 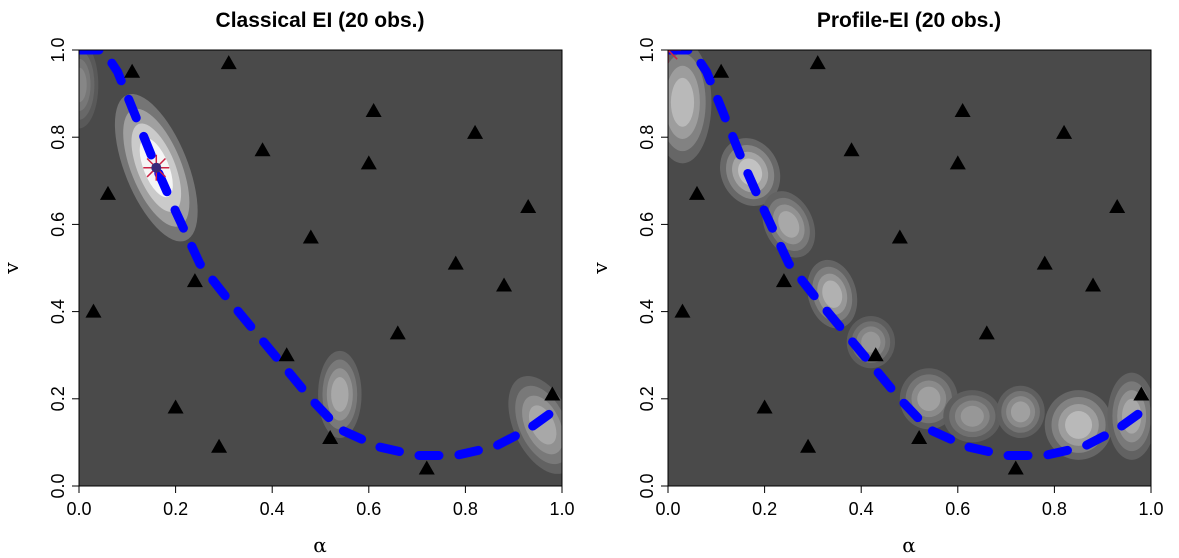 I want to click on chart-title: Profile-EI (20 obs.), so click(x=909, y=20).